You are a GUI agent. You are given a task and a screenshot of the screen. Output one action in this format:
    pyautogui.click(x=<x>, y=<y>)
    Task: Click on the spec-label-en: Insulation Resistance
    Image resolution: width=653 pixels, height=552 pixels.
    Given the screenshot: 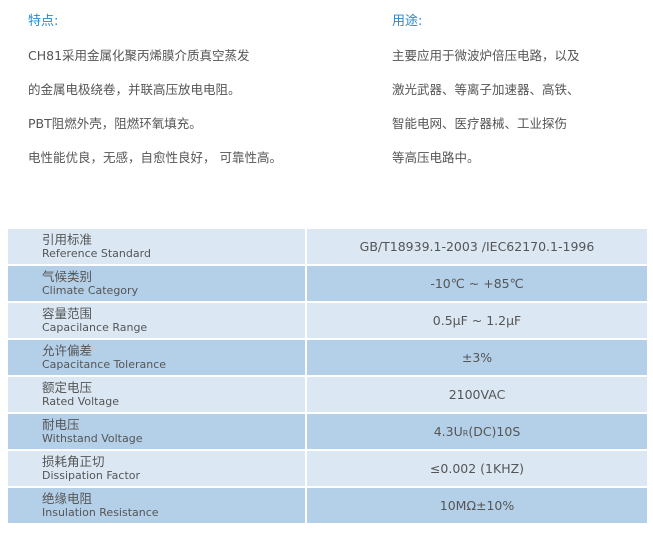 What is the action you would take?
    pyautogui.click(x=100, y=512)
    